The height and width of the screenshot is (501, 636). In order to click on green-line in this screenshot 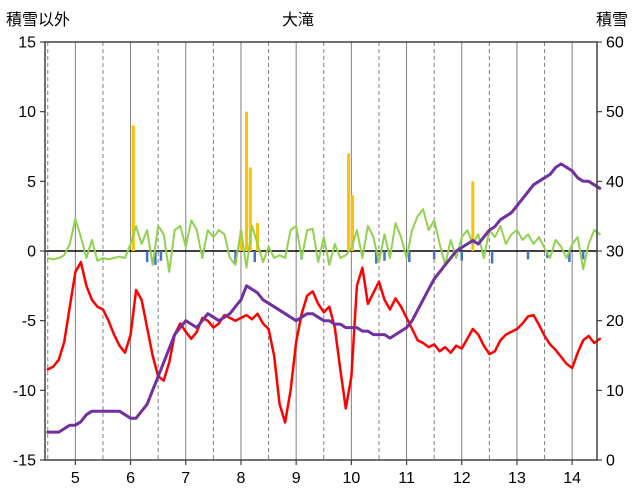, I will do `click(323, 240)`.